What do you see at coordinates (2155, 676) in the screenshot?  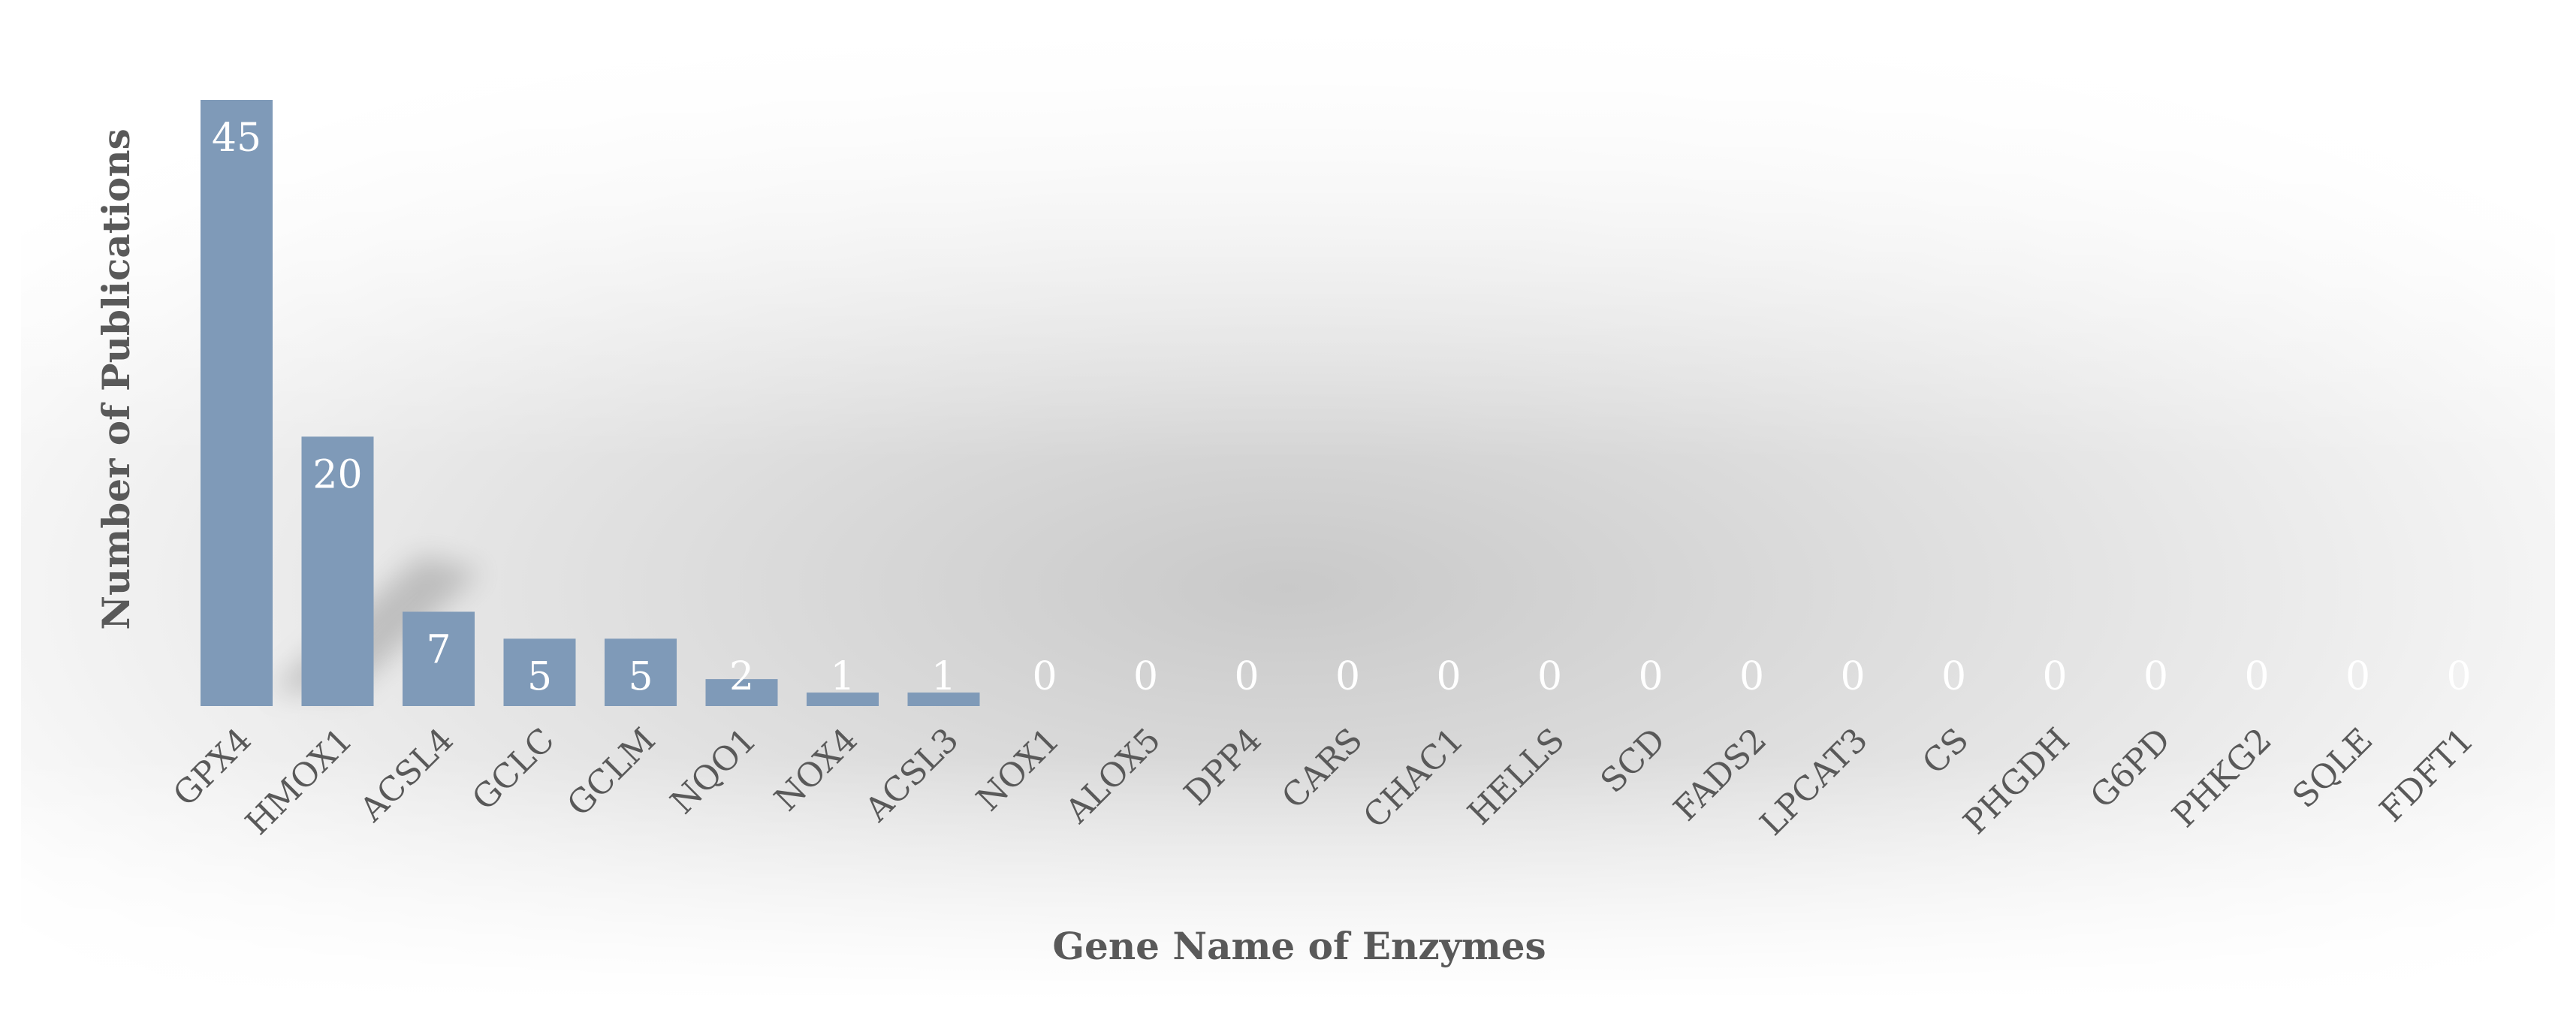 I see `value-label-g6pd: 0` at bounding box center [2155, 676].